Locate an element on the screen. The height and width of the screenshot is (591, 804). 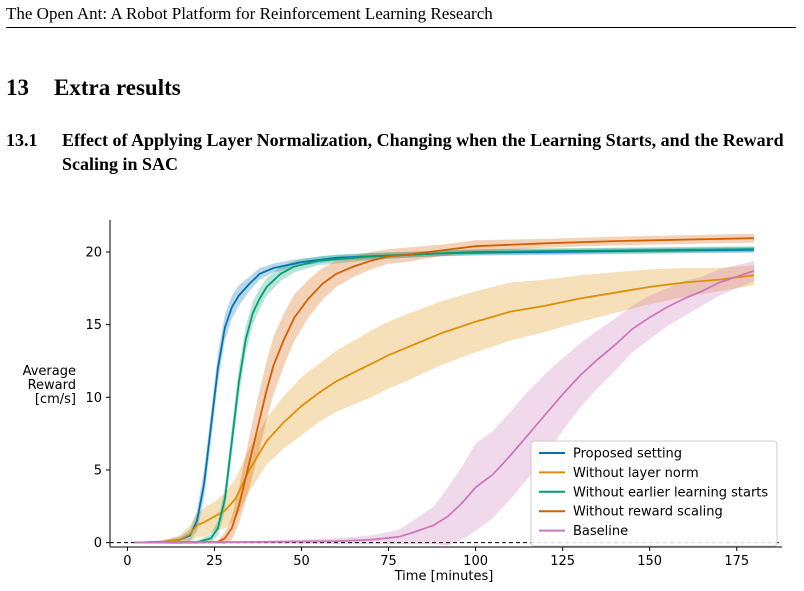
y-axis-label-line: Average is located at coordinates (49, 371).